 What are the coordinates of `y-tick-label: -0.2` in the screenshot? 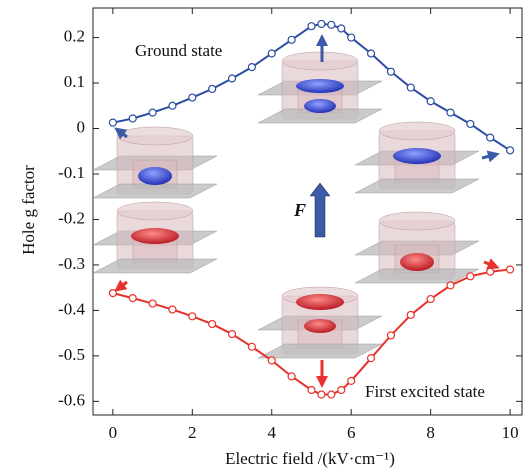 It's located at (71, 217).